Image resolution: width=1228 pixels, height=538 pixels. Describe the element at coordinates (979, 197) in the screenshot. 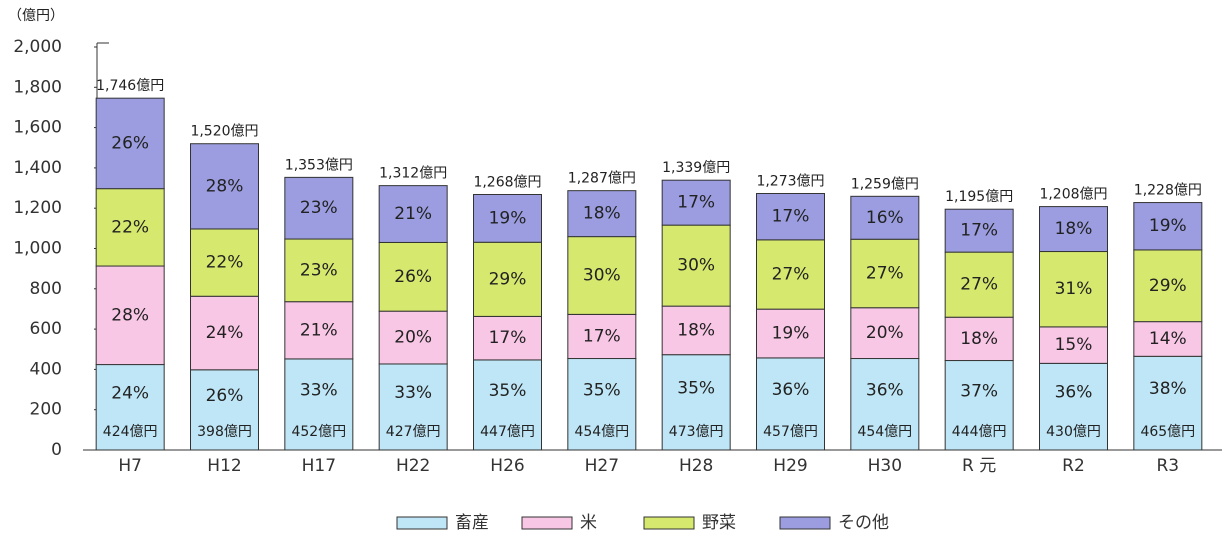

I see `total-label: 1,195億円` at that location.